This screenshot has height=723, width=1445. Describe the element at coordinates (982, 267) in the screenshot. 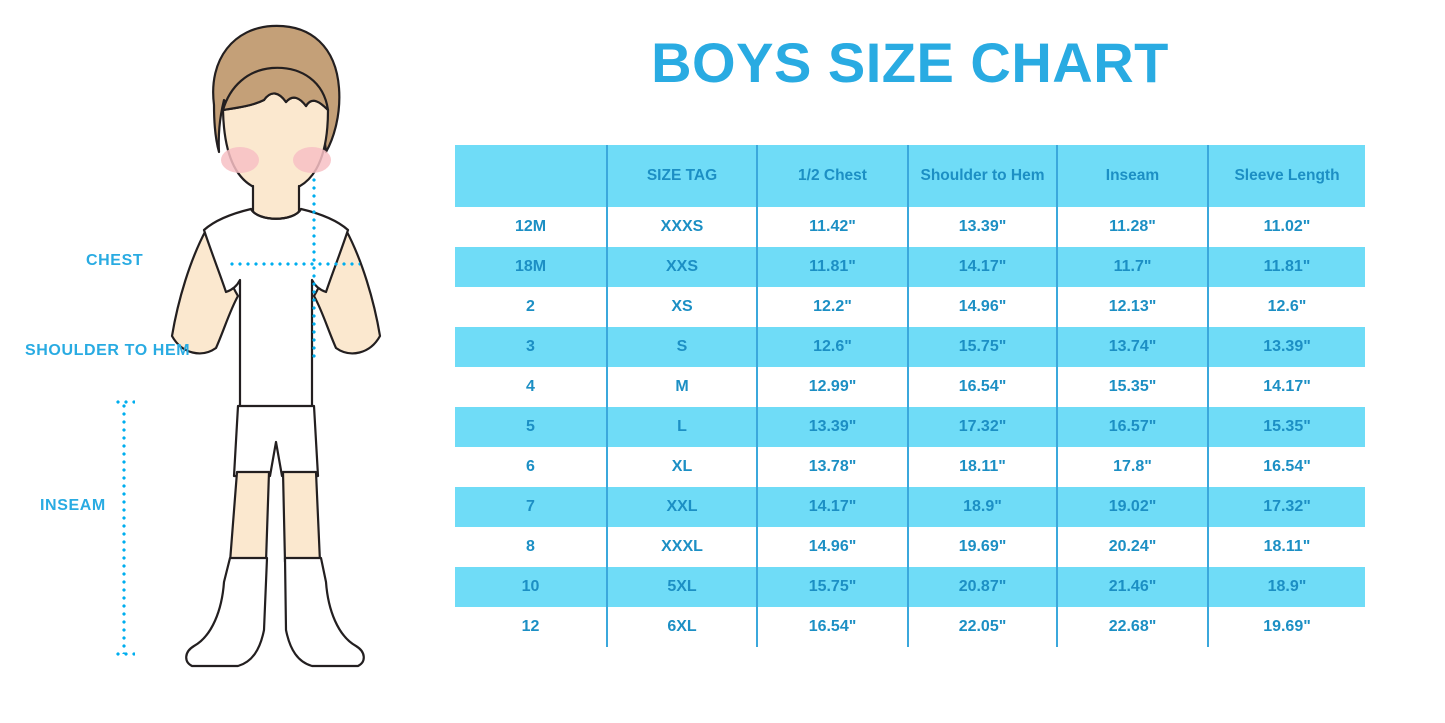

I see `cell-shoulder-to-hem: 14.17"` at that location.